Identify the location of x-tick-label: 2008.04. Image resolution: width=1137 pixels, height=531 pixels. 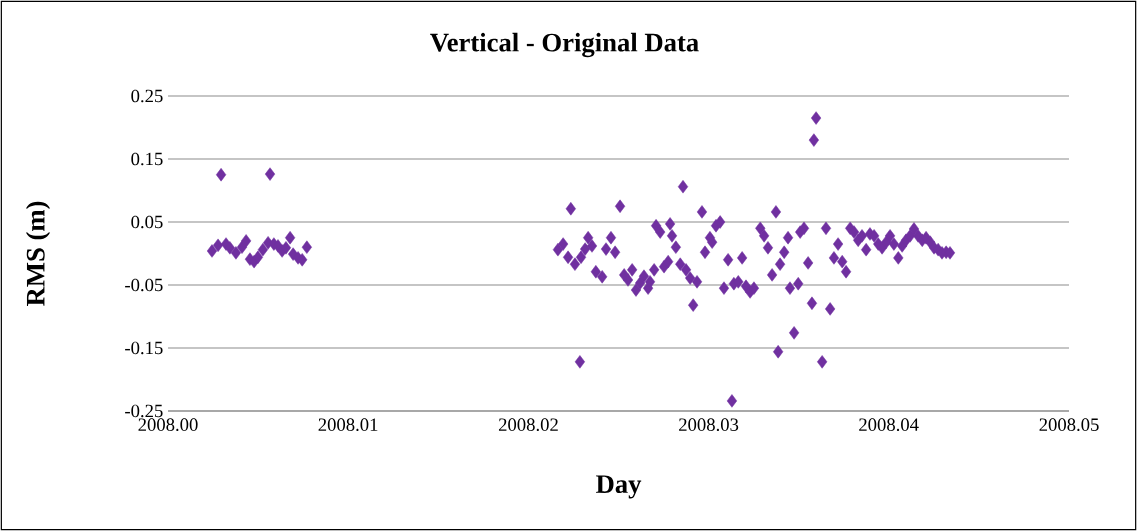
(889, 425).